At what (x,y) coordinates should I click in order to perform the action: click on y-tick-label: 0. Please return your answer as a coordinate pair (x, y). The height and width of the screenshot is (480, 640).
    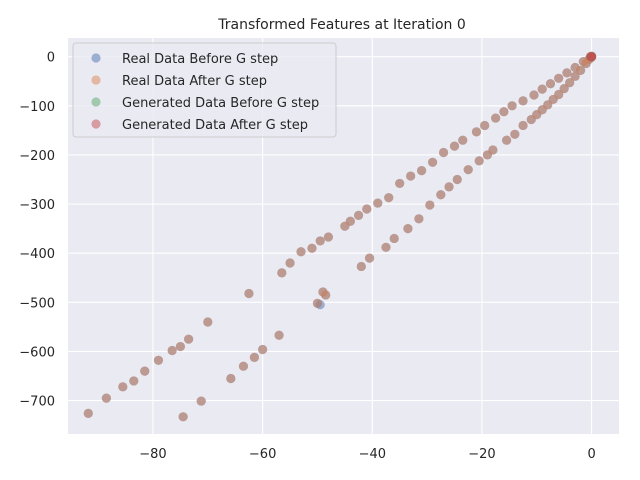
    Looking at the image, I should click on (51, 58).